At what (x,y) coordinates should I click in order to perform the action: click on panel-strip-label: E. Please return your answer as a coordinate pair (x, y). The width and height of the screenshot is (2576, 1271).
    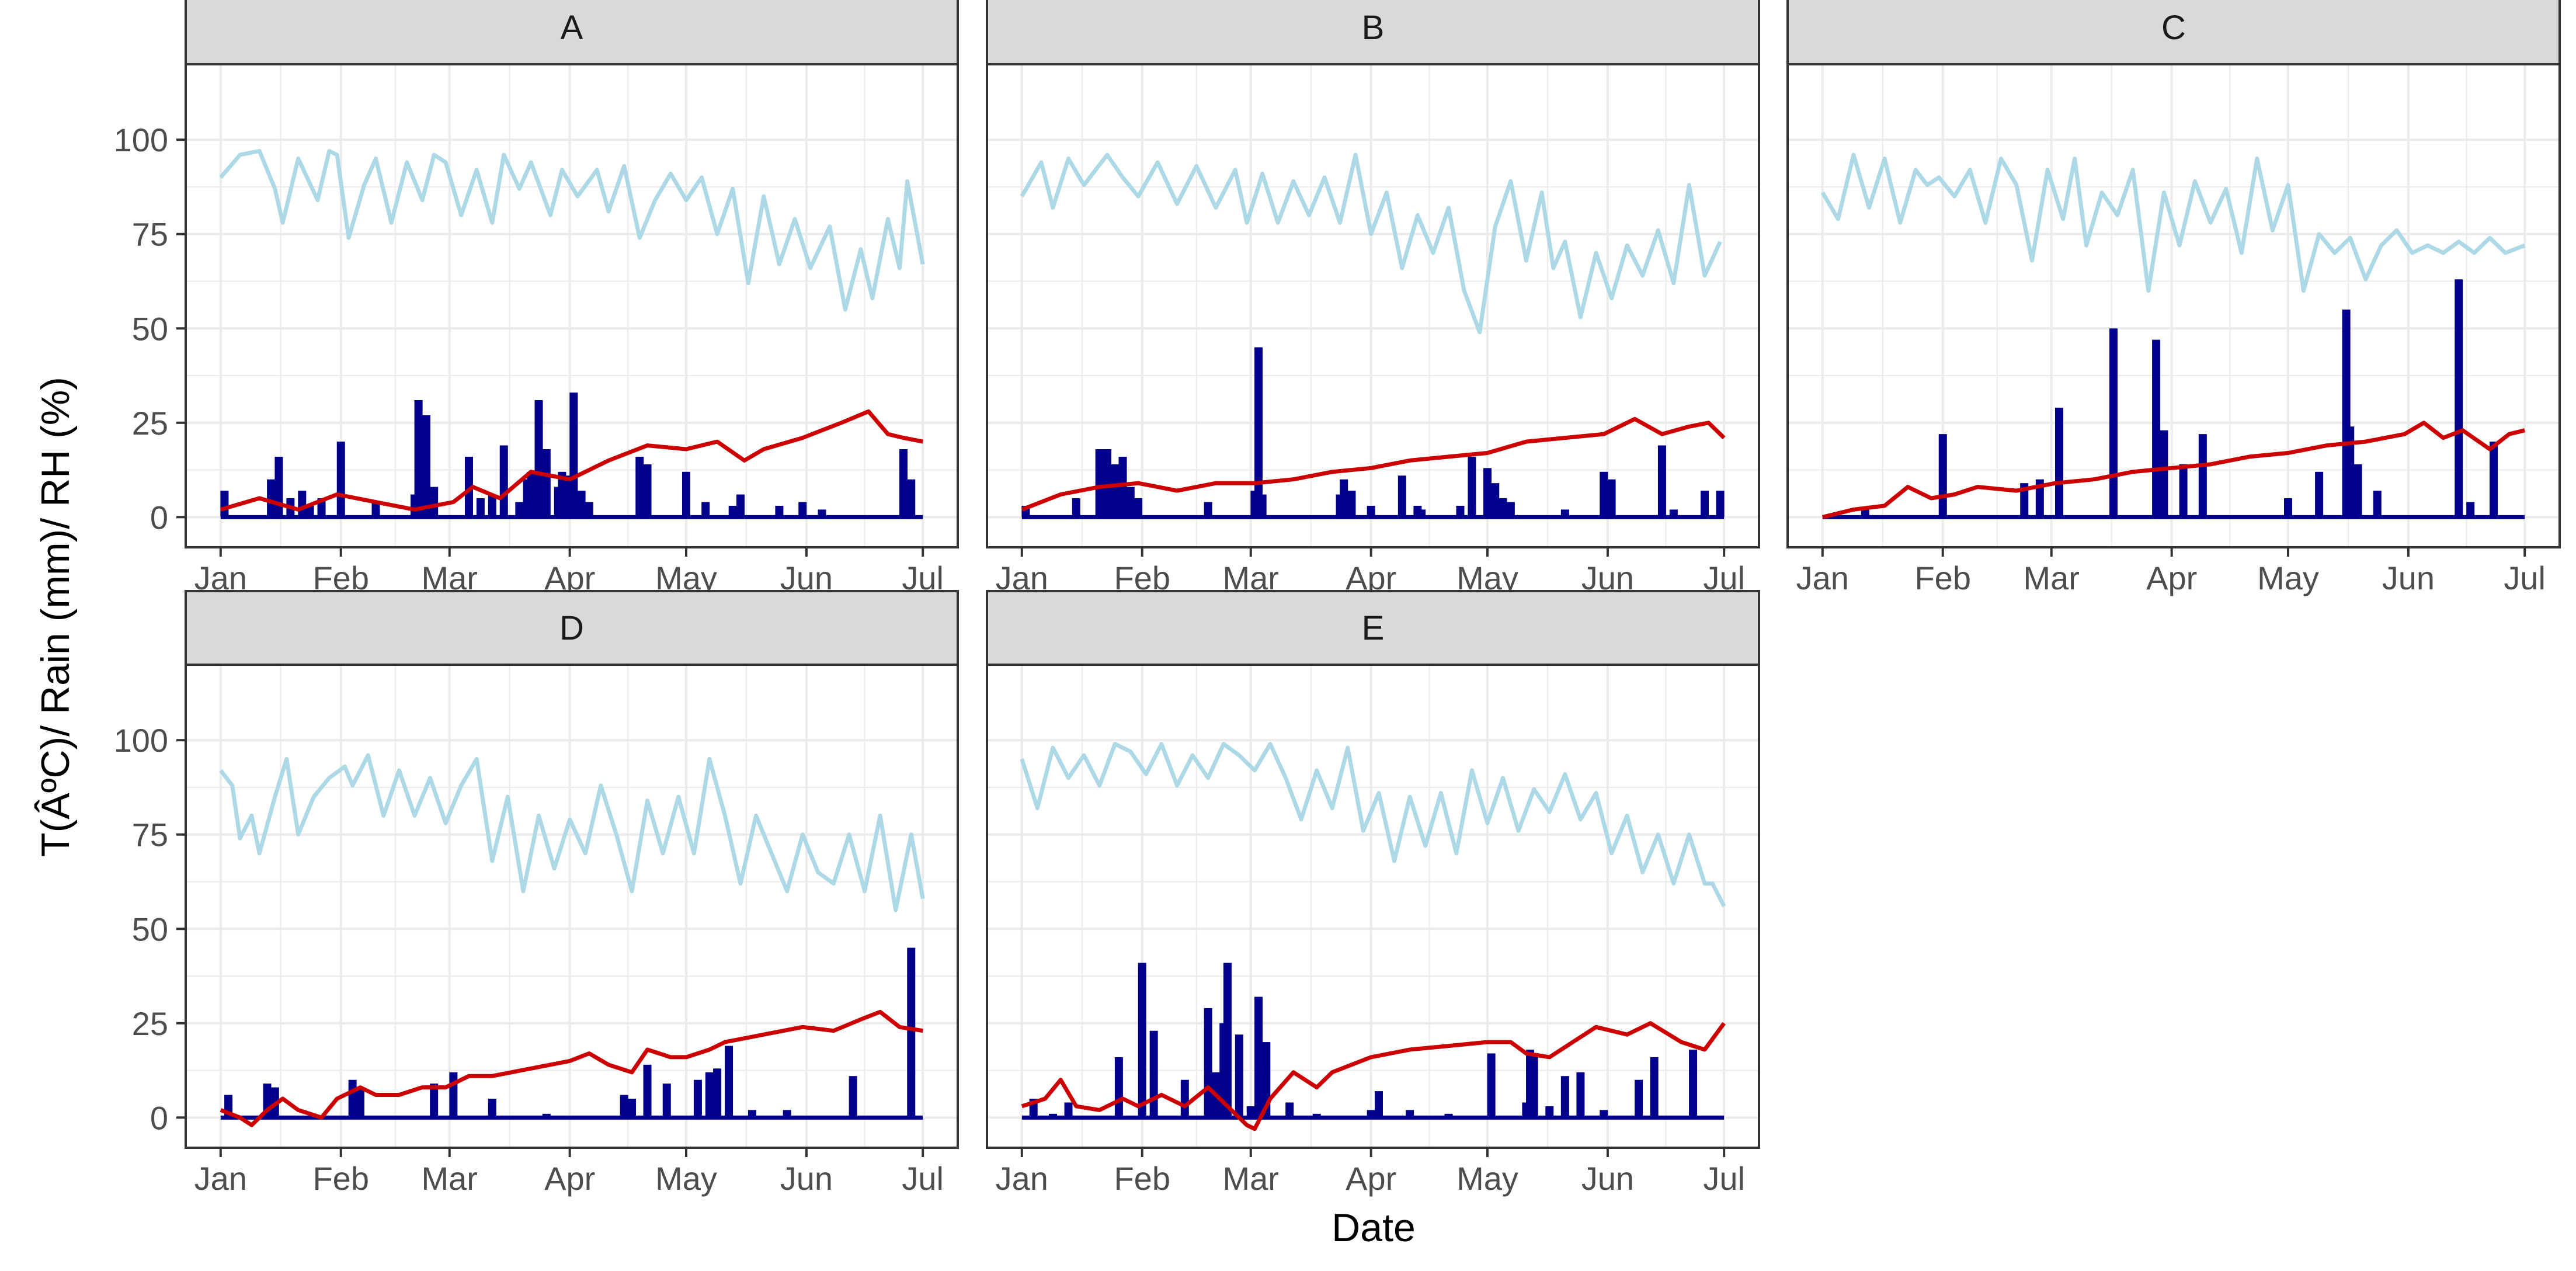
    Looking at the image, I should click on (1374, 628).